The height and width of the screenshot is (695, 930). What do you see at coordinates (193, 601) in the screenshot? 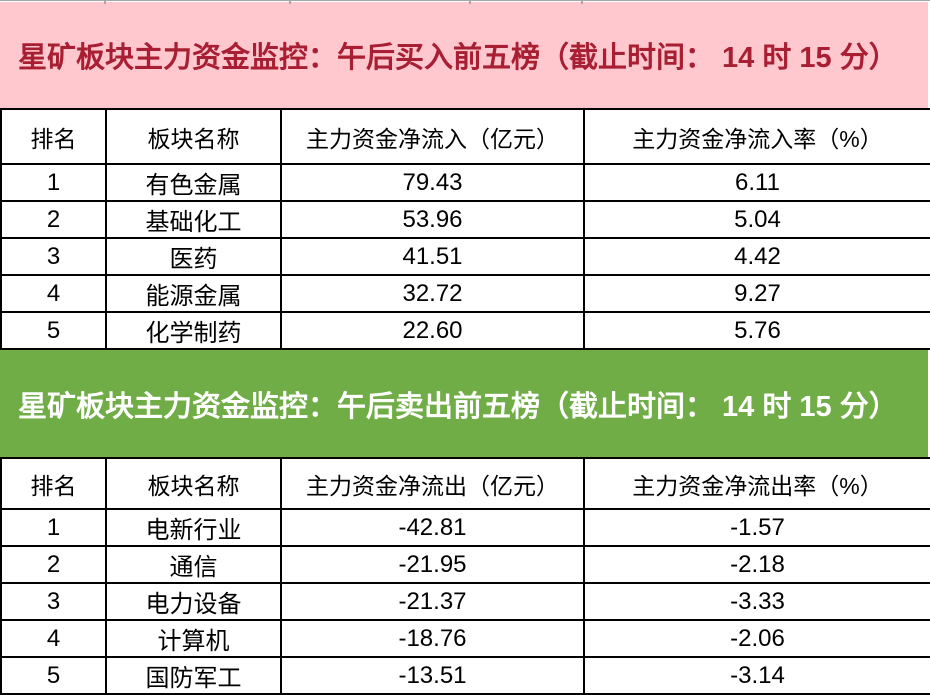
I see `cell-sector: 电力设备` at bounding box center [193, 601].